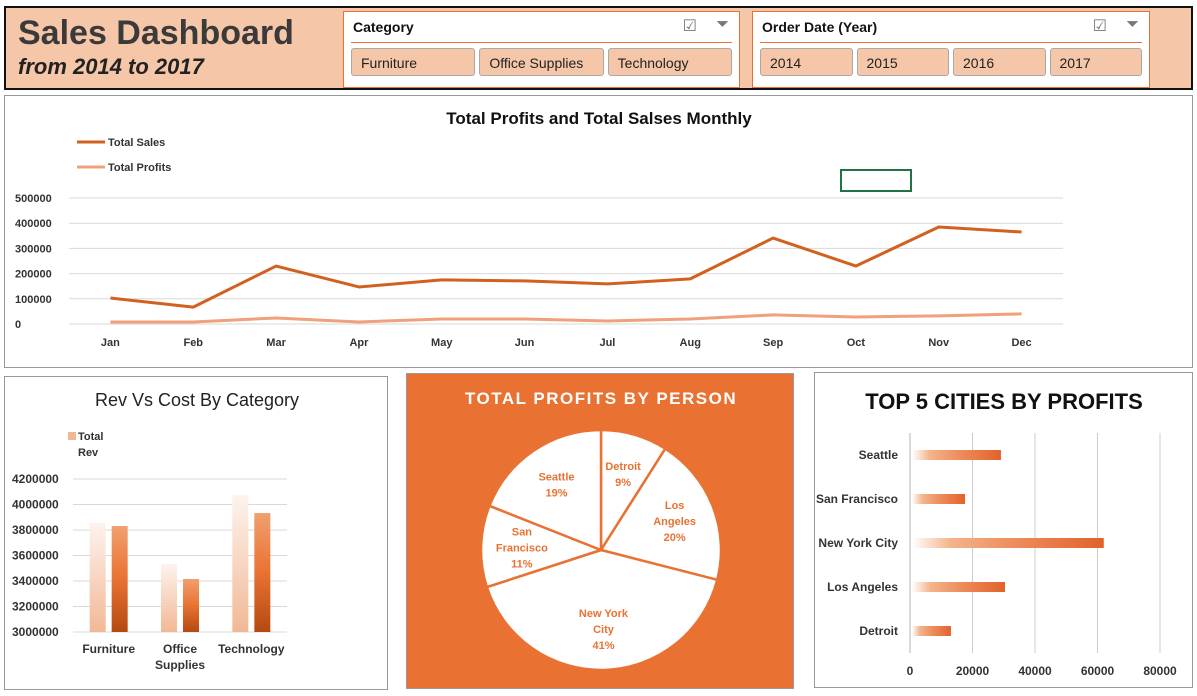 The image size is (1197, 696). I want to click on pie-label: City, so click(604, 630).